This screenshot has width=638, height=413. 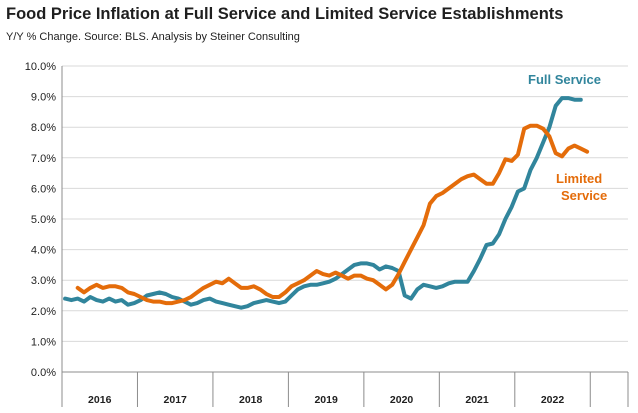 What do you see at coordinates (43, 159) in the screenshot?
I see `y-tick-label: 7.0%` at bounding box center [43, 159].